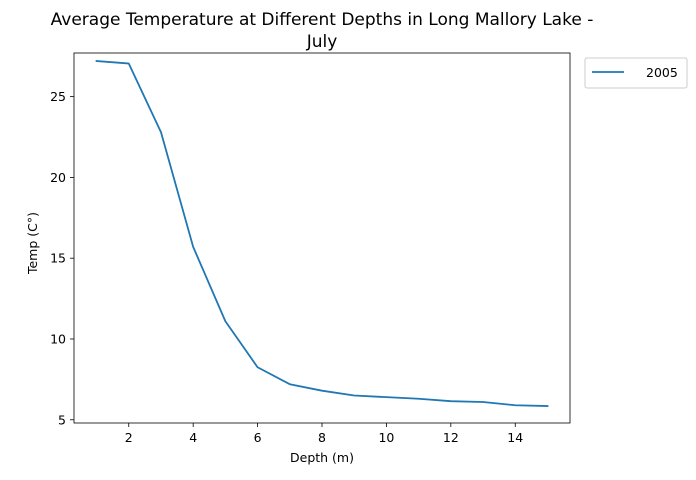 This screenshot has height=480, width=696. Describe the element at coordinates (58, 96) in the screenshot. I see `y-tick-label-25: 25` at that location.